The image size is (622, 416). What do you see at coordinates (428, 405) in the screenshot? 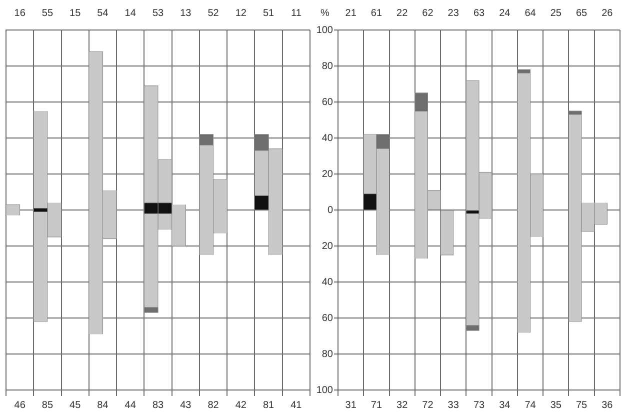
I see `x-tick-label: 72` at bounding box center [428, 405].